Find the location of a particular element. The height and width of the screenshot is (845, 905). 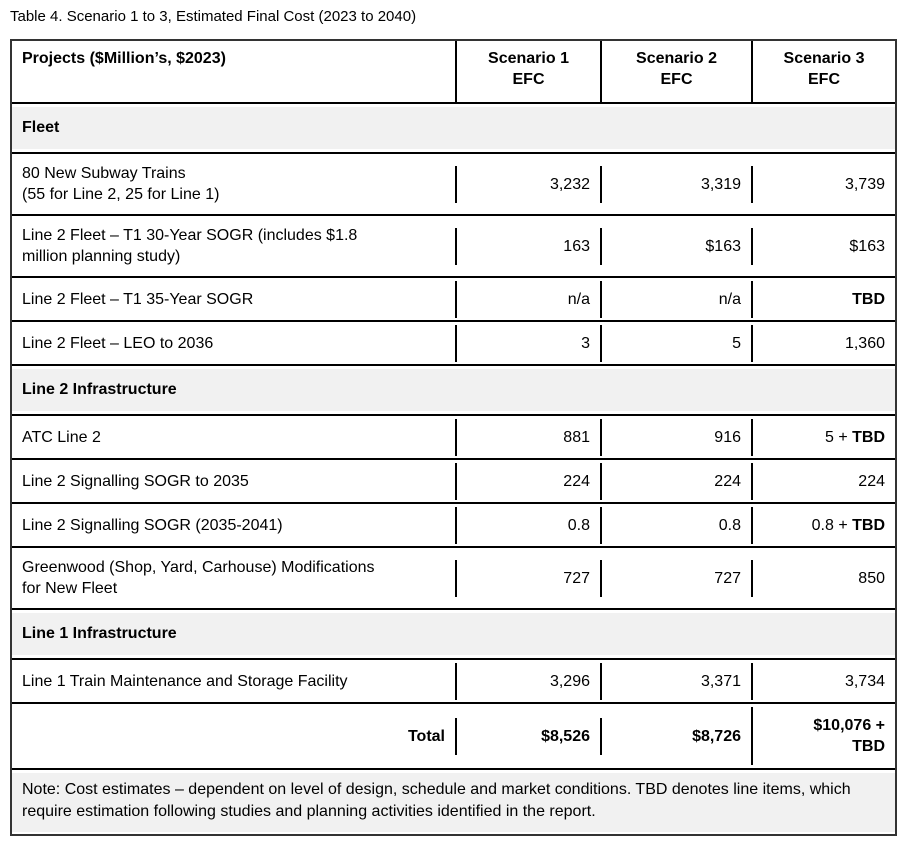

scenario-3-value-cell: 850 is located at coordinates (823, 578).